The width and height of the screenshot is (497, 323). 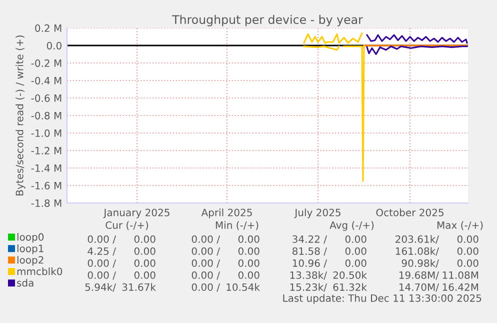 What do you see at coordinates (25, 282) in the screenshot?
I see `legend-label: sda` at bounding box center [25, 282].